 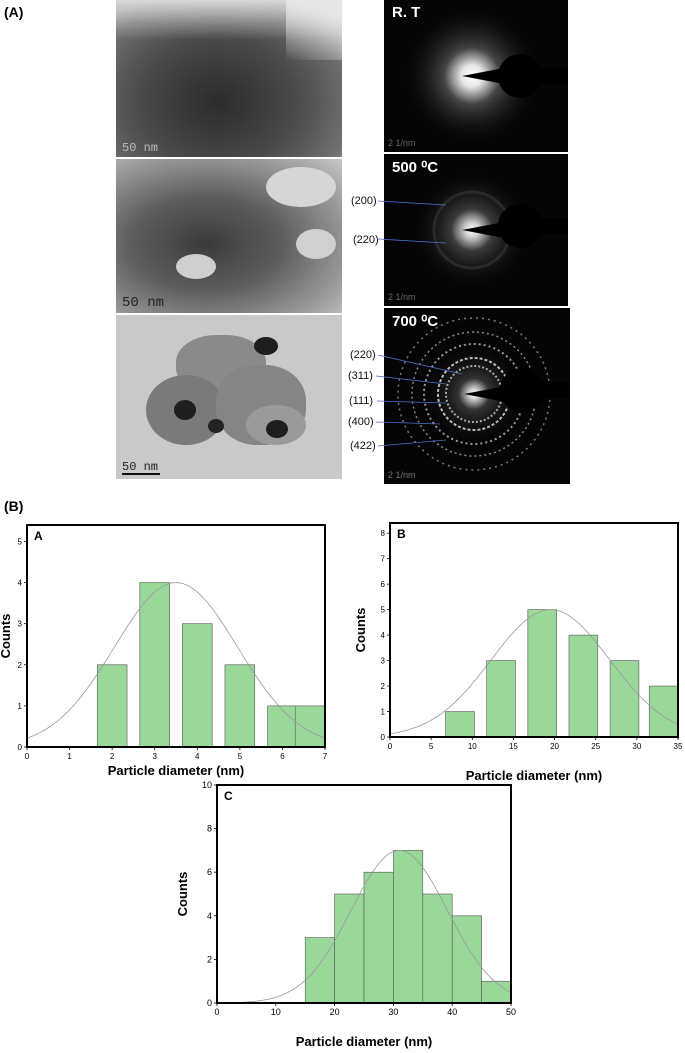 What do you see at coordinates (207, 785) in the screenshot?
I see `y-tick-label: 10` at bounding box center [207, 785].